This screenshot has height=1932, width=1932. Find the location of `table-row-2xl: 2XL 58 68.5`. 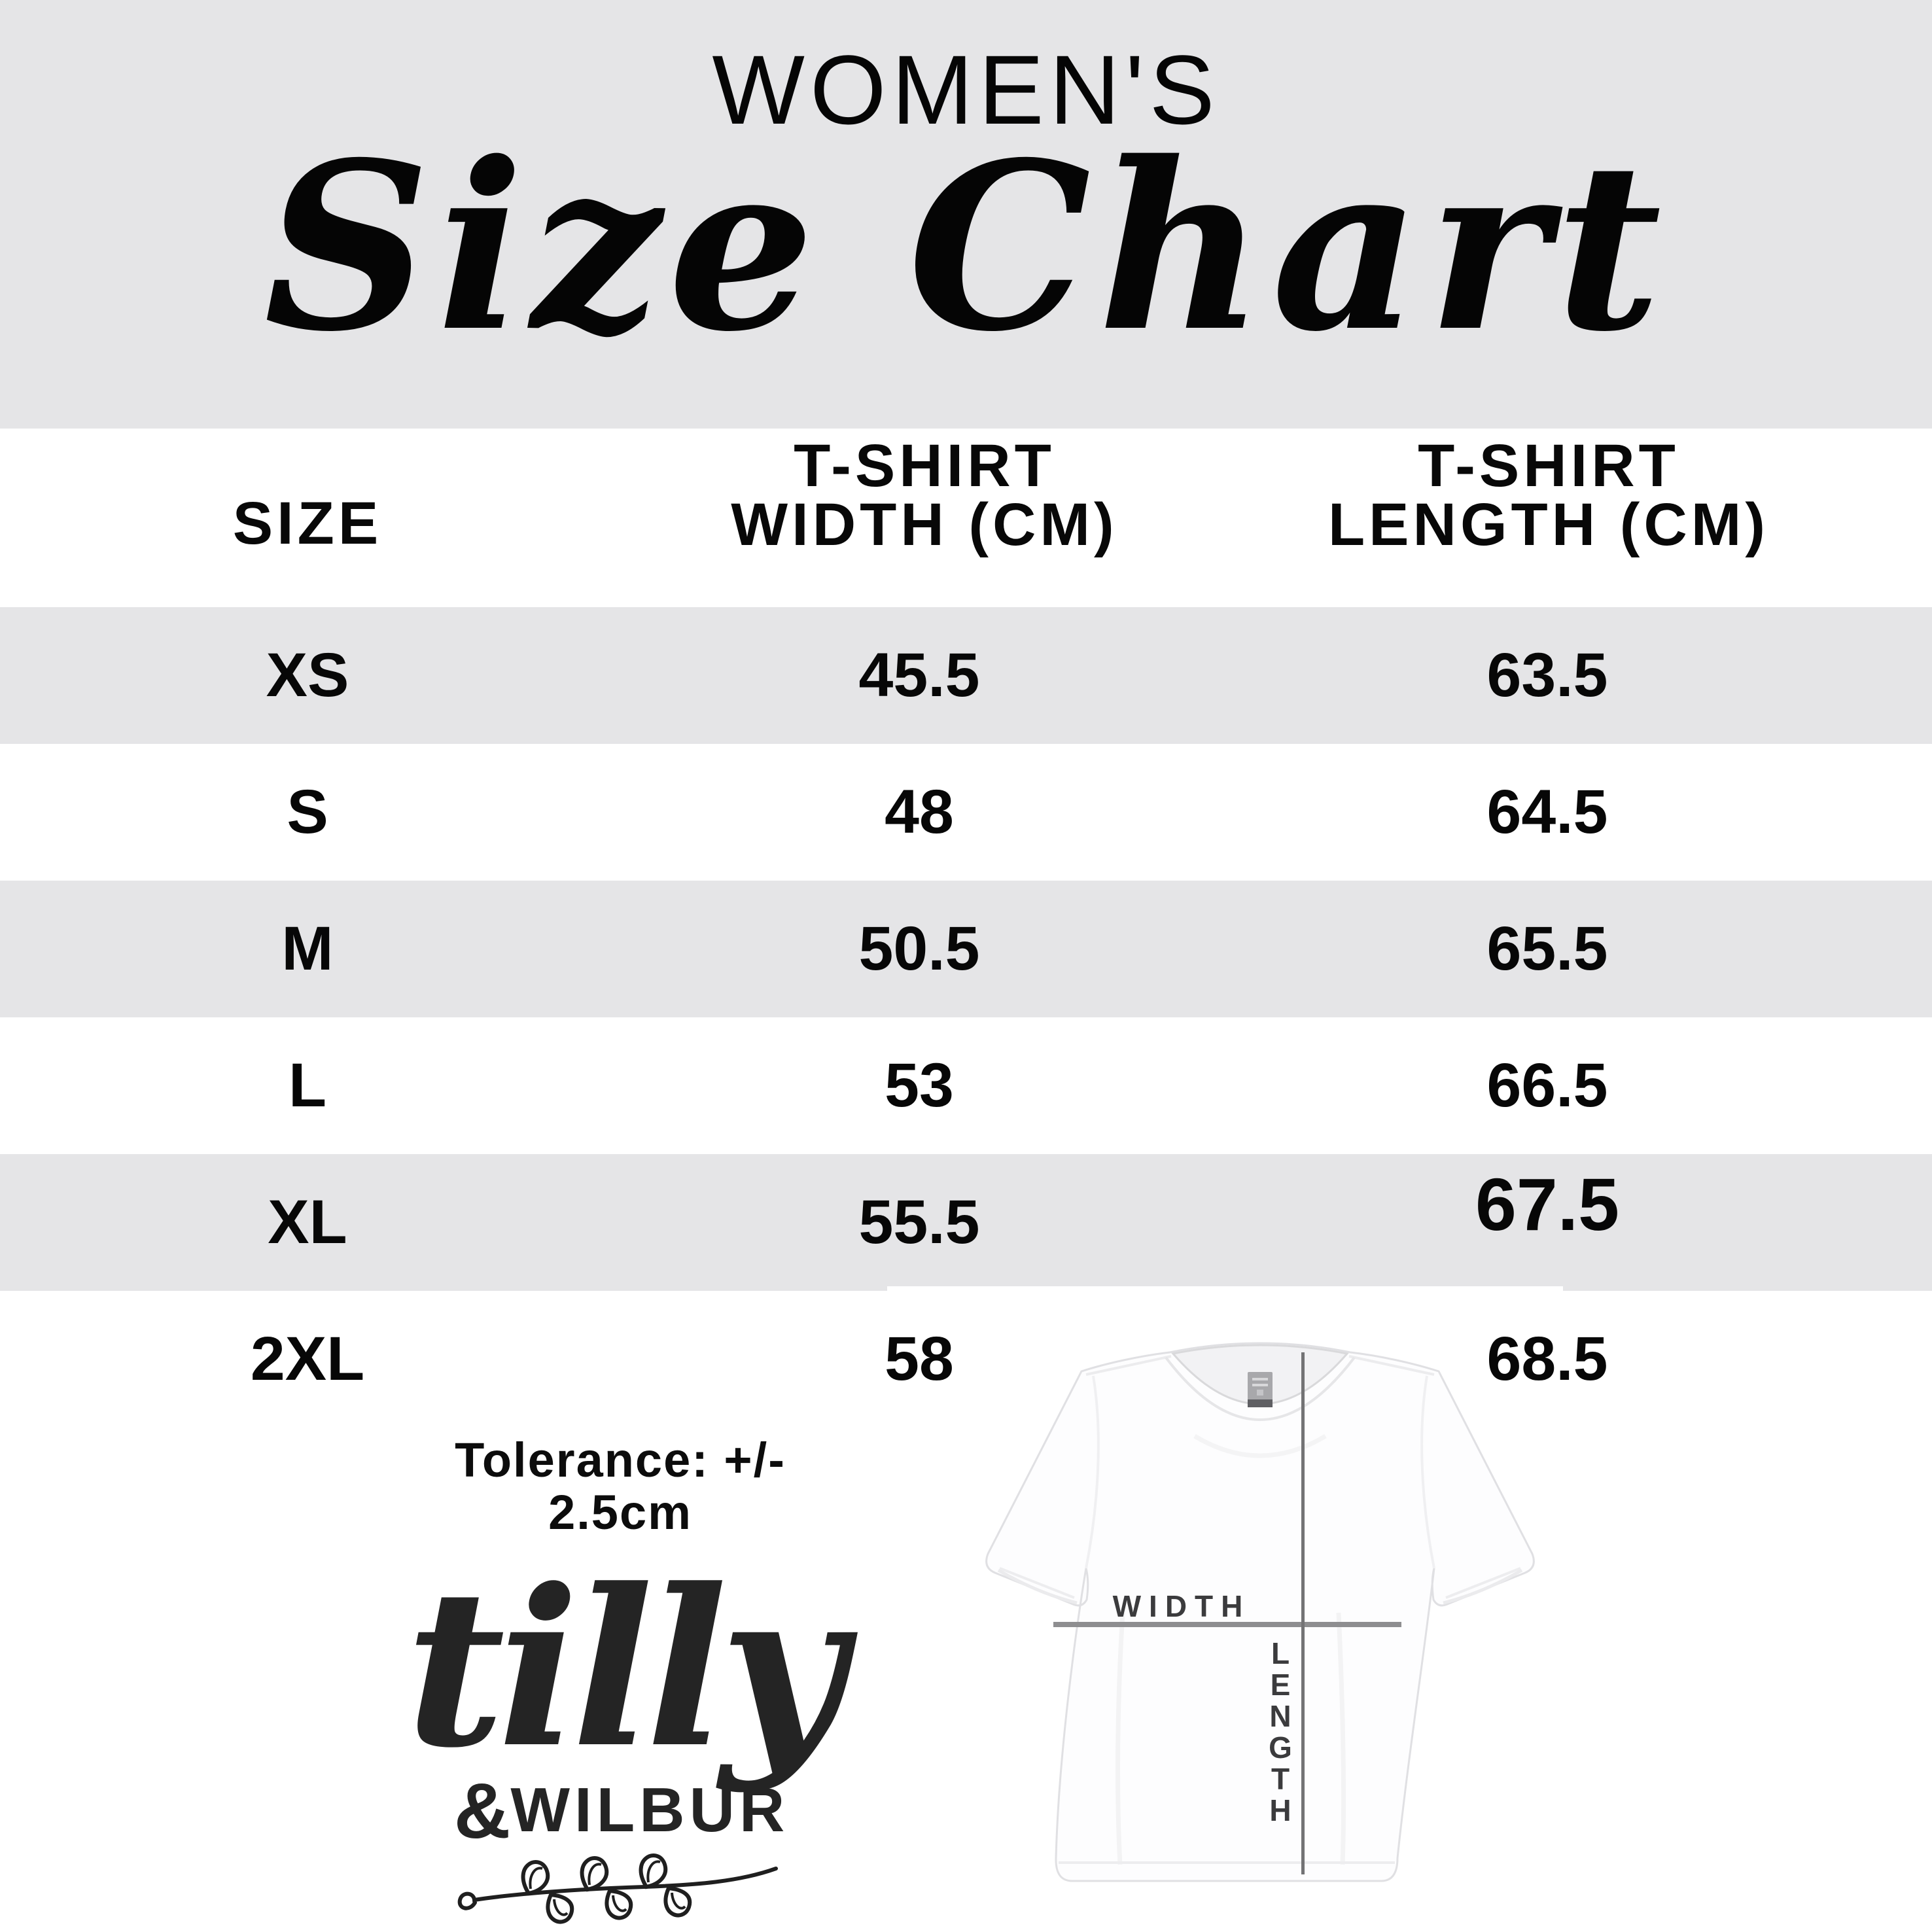

table-row-2xl: 2XL 58 68.5 is located at coordinates (966, 1359).